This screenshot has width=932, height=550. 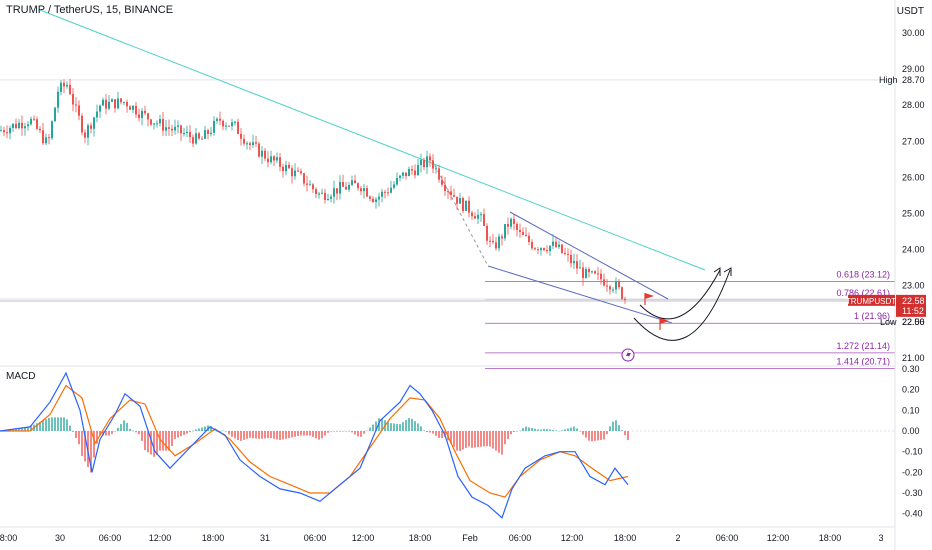 I want to click on countdown-text: 11:52, so click(x=913, y=311).